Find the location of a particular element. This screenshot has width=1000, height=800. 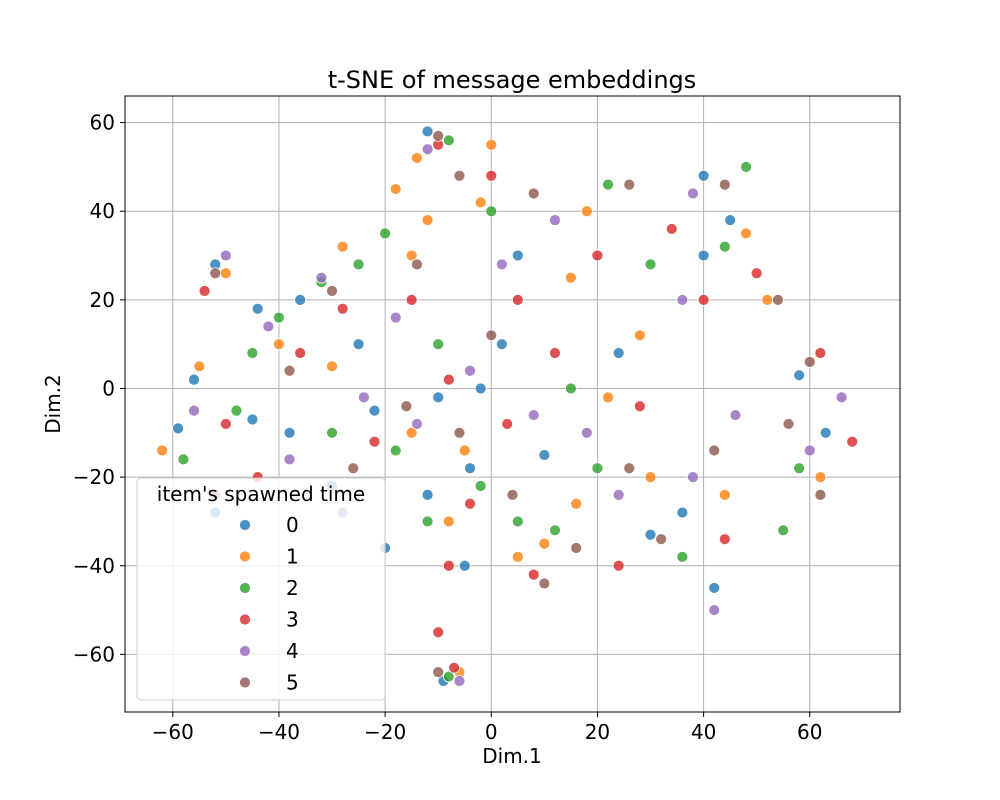

legend-box is located at coordinates (261, 589).